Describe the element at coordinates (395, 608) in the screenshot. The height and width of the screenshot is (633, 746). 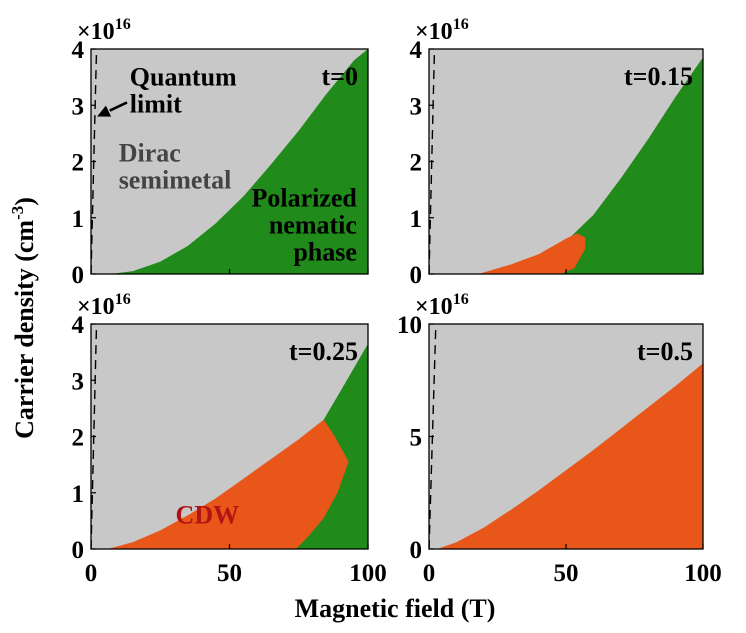
I see `x-axis-label: Magnetic field (T)` at that location.